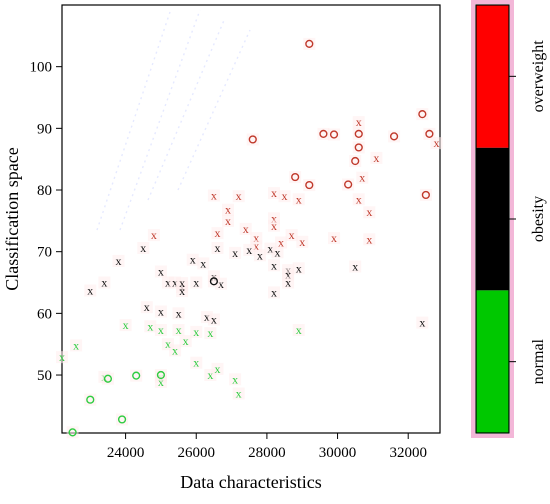 This screenshot has height=504, width=550. What do you see at coordinates (250, 482) in the screenshot?
I see `x-axis-label: Data characteristics` at bounding box center [250, 482].